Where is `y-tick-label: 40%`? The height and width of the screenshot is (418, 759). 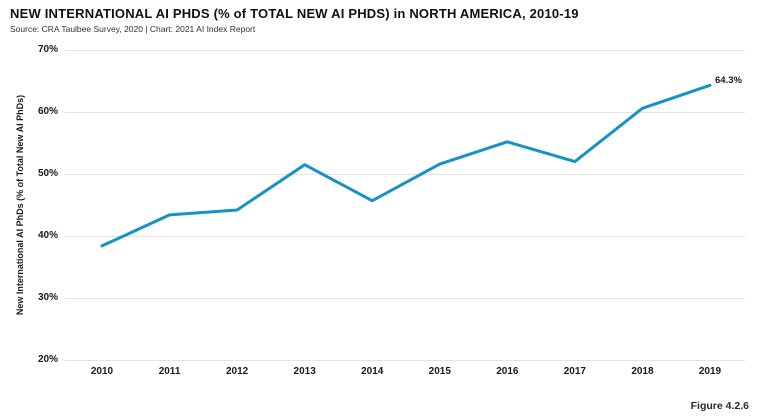
y-tick-label: 40% is located at coordinates (47, 235).